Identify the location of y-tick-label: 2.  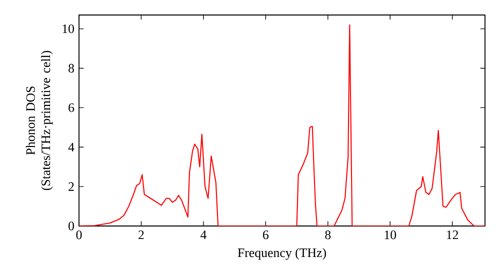
(71, 186).